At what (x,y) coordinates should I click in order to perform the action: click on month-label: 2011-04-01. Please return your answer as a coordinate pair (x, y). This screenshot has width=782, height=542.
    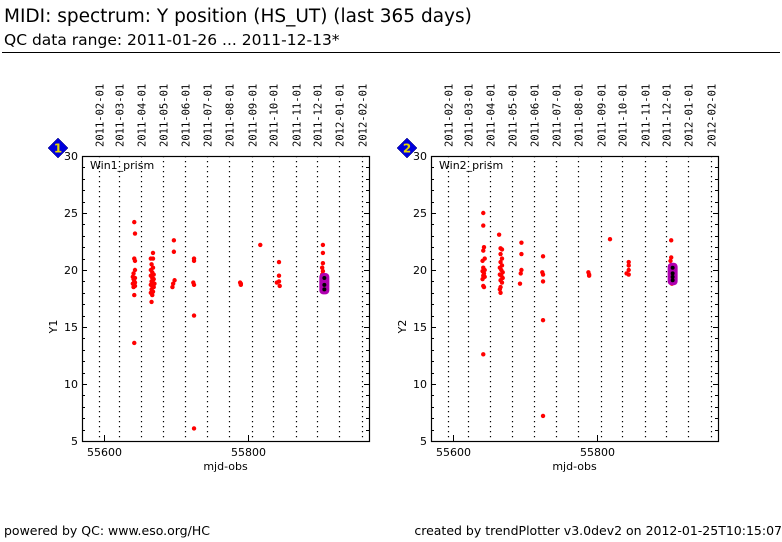
    Looking at the image, I should click on (143, 115).